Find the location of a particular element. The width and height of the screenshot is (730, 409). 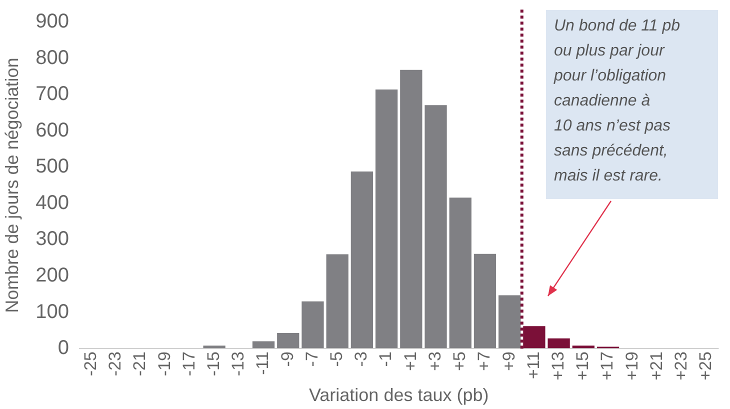

x-tick-label: +15 is located at coordinates (582, 366).